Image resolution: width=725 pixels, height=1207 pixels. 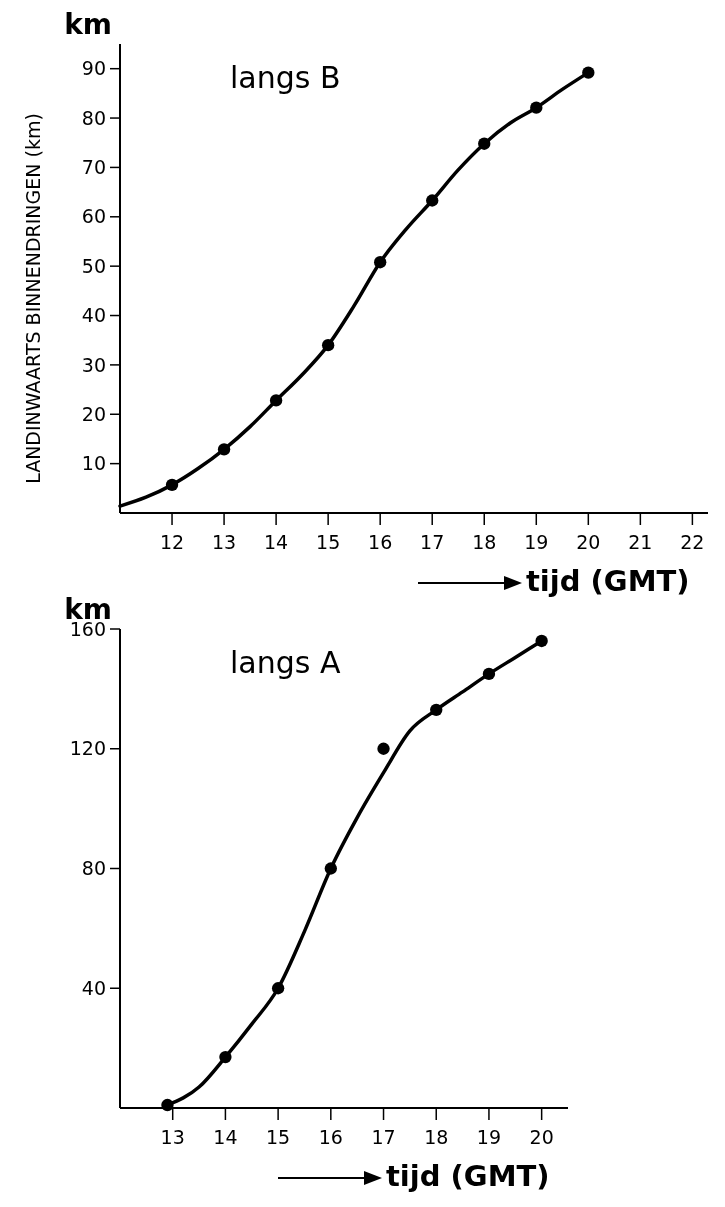 What do you see at coordinates (692, 542) in the screenshot?
I see `x-tick-label: 22` at bounding box center [692, 542].